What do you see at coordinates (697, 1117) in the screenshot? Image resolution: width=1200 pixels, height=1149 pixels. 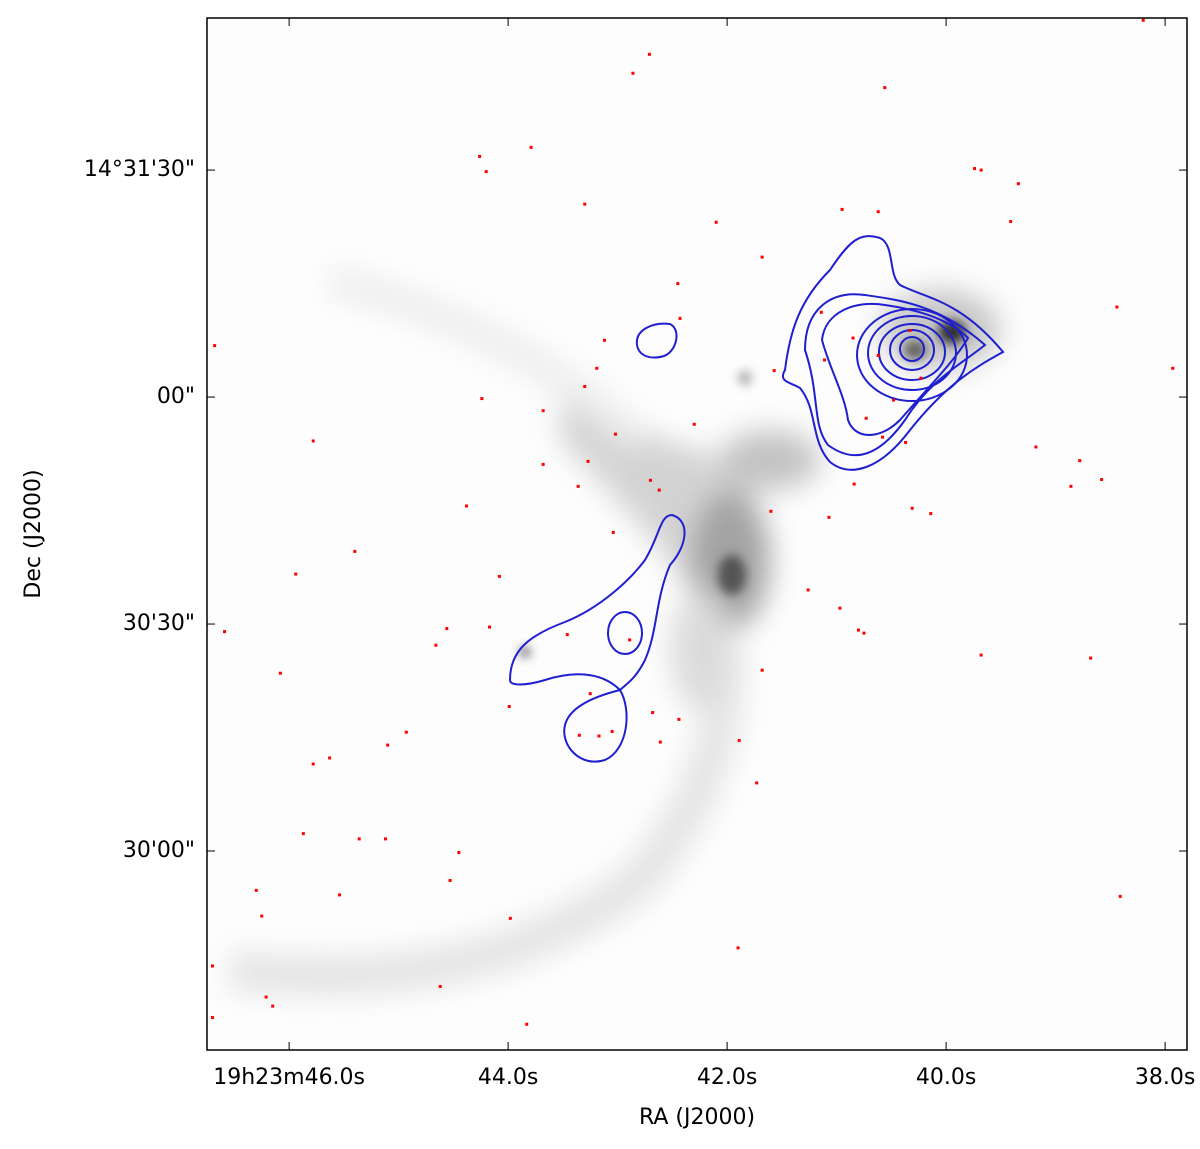 I see `x-axis-label: RA (J2000)` at bounding box center [697, 1117].